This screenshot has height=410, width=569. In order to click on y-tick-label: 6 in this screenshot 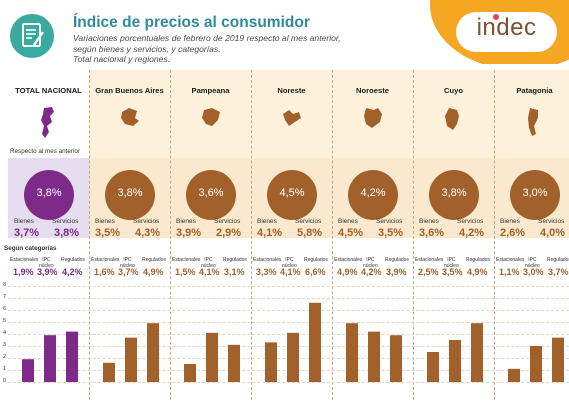, I will do `click(5, 309)`.